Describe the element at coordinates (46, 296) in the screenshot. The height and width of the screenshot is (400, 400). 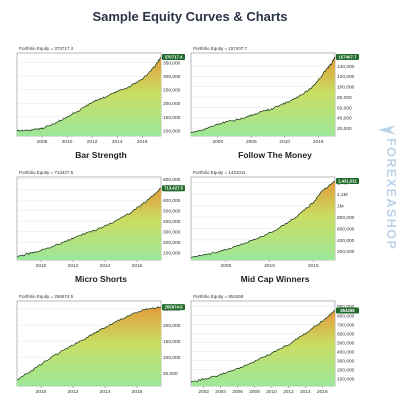
I see `series-label: Portfolio Equity = 255974.5` at that location.